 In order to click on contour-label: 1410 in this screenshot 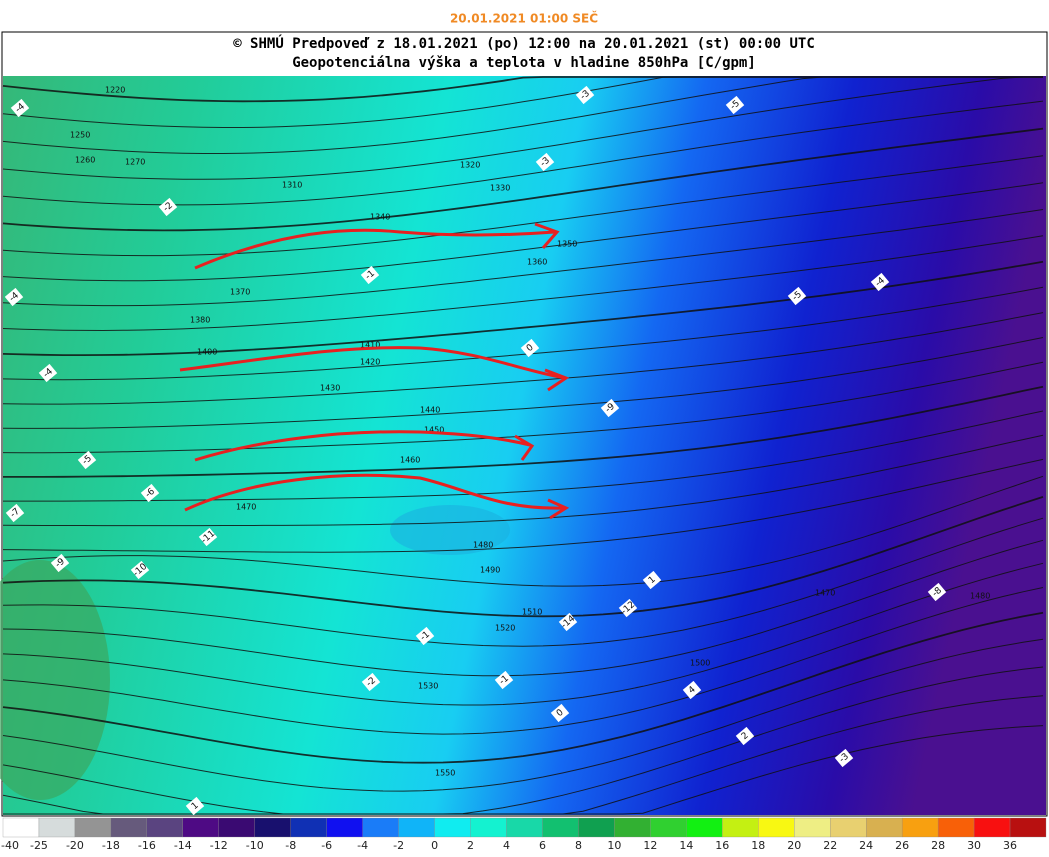, I will do `click(370, 345)`.